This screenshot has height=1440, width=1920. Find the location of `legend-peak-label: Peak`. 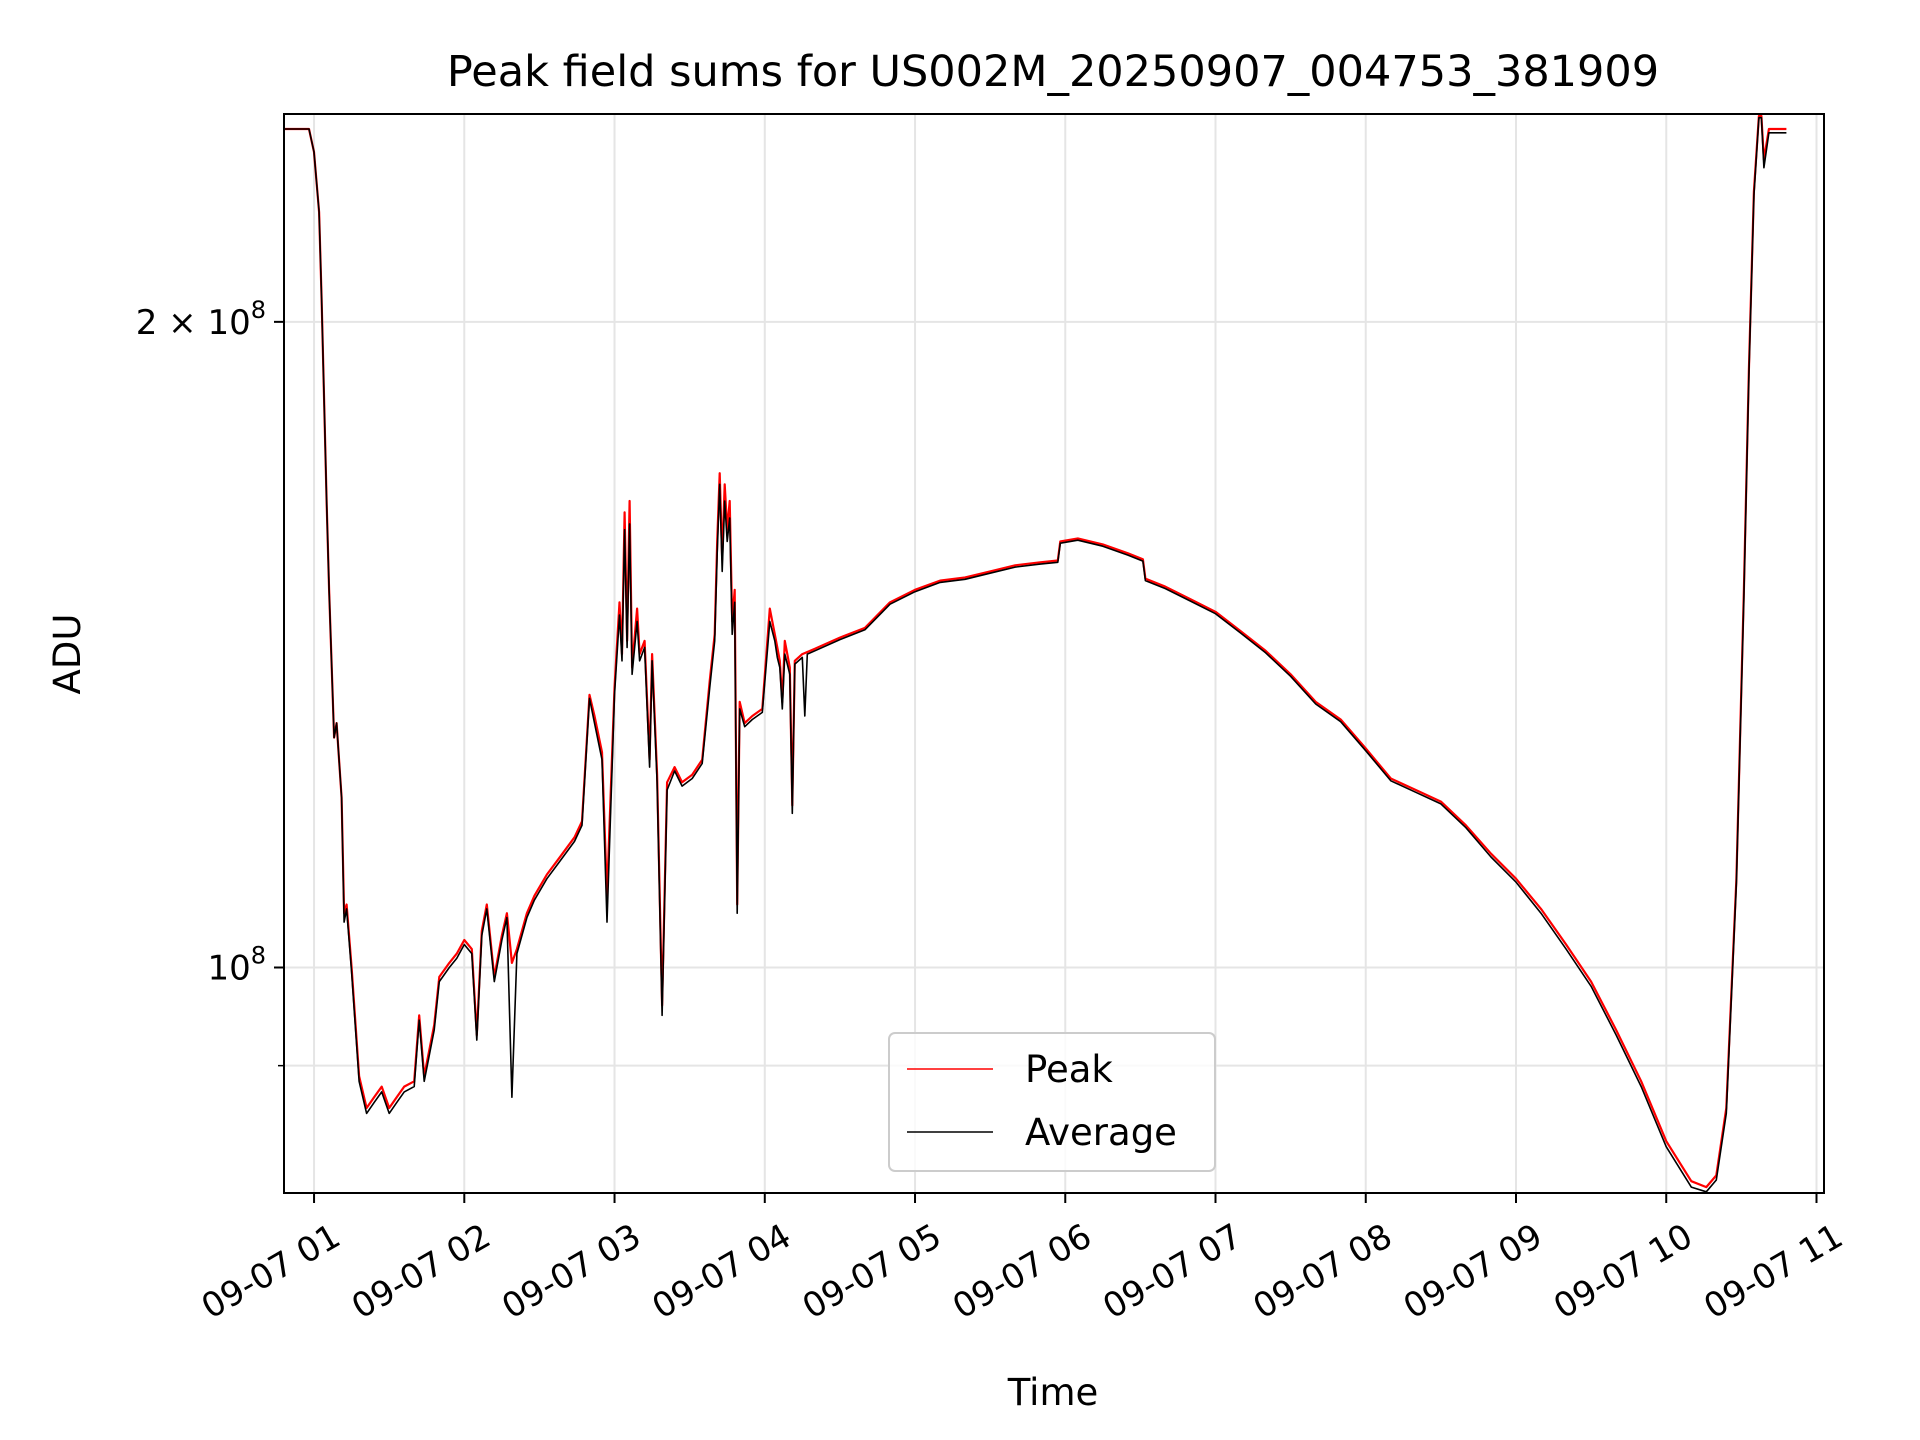

legend-peak-label: Peak is located at coordinates (1069, 1069).